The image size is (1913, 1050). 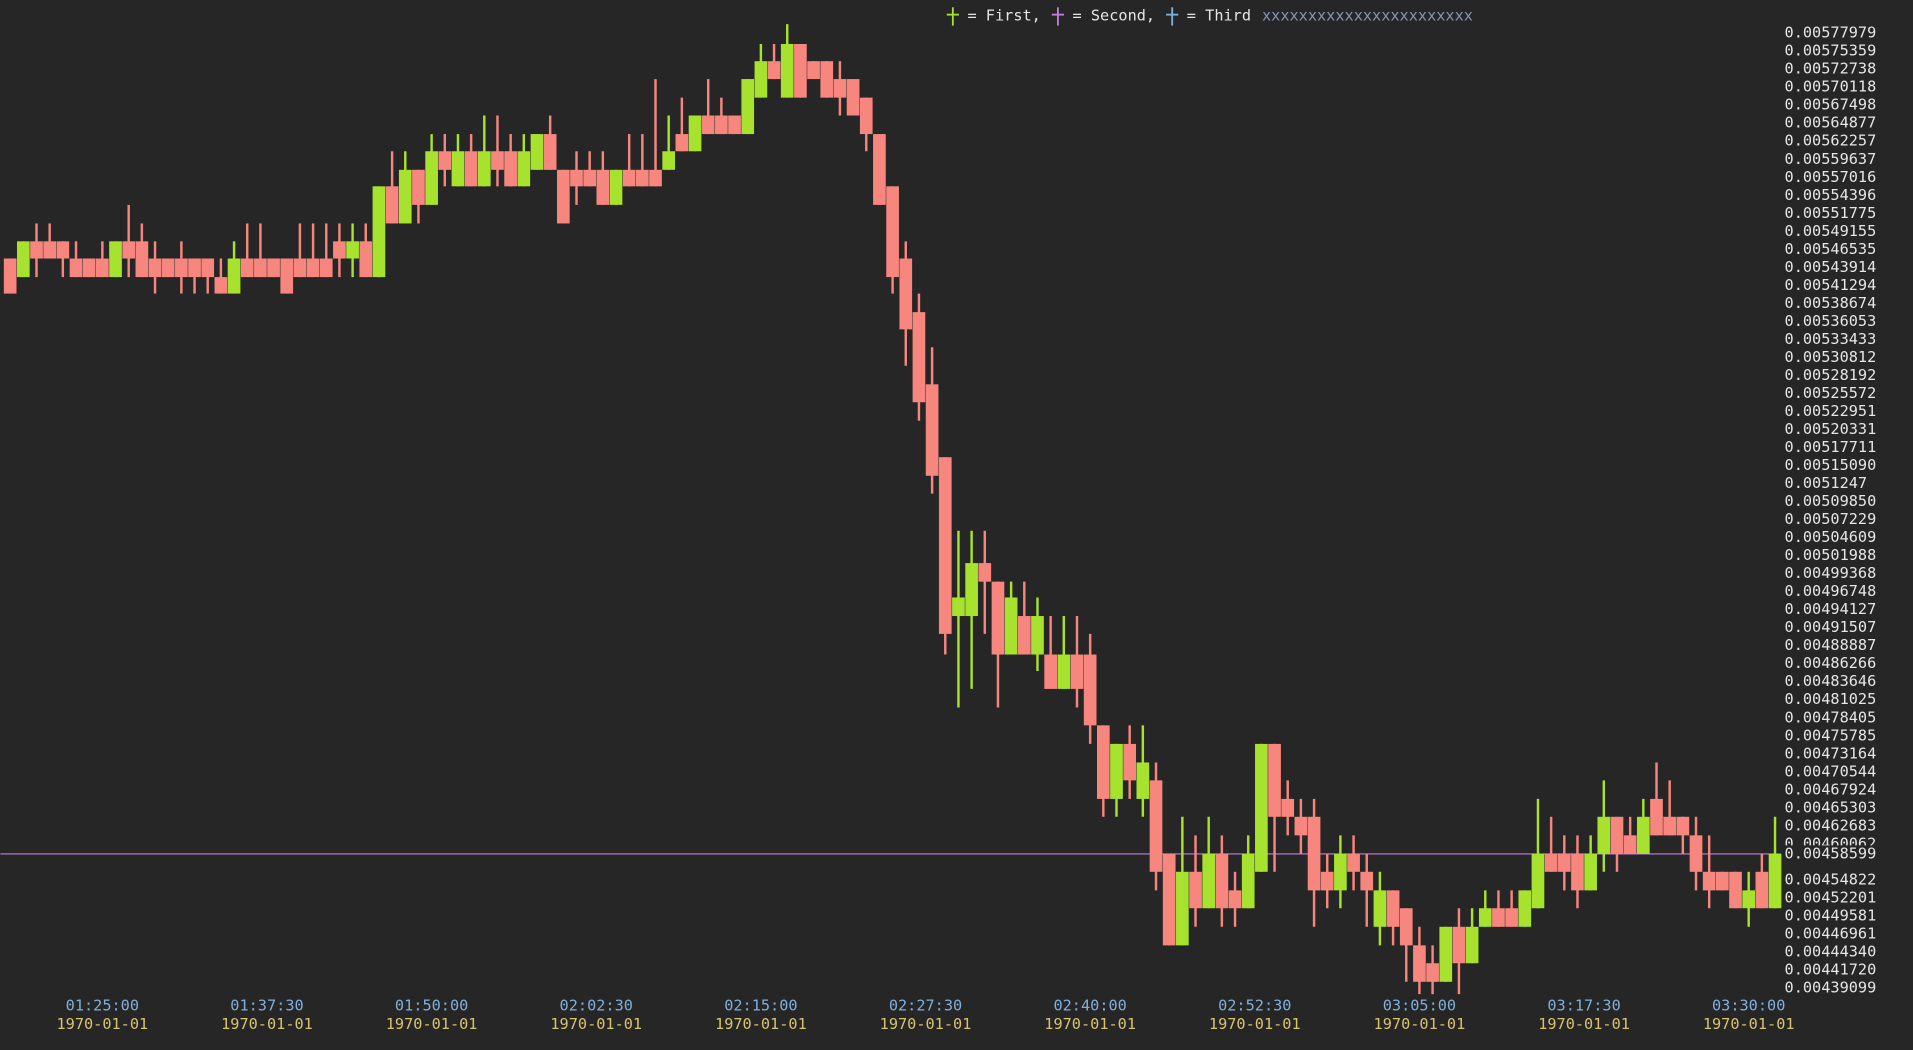 What do you see at coordinates (1831, 69) in the screenshot?
I see `y-tick-label: 0.00572738` at bounding box center [1831, 69].